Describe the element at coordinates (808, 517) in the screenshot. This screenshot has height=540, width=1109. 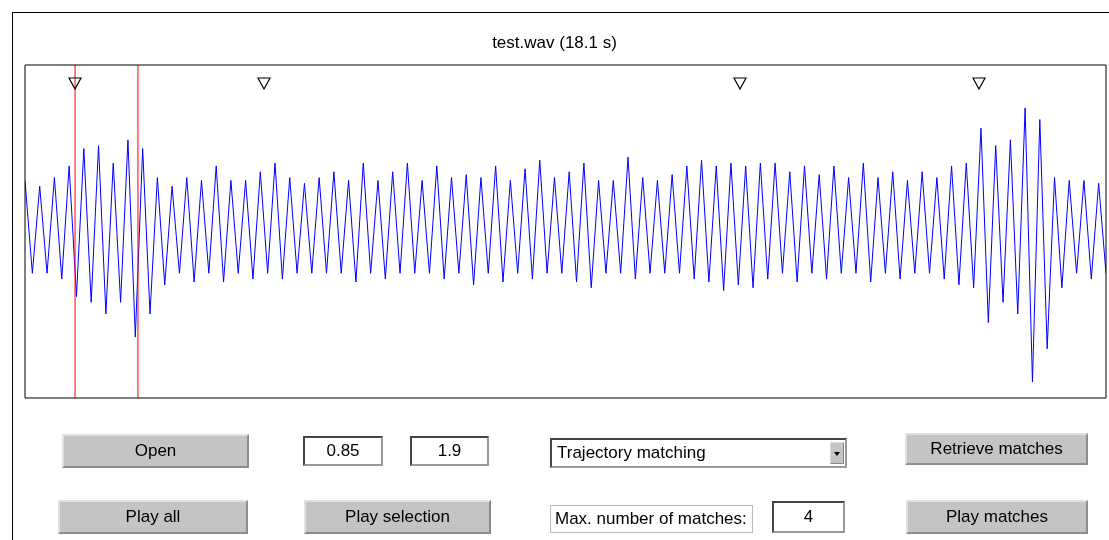
I see `text-field: 4` at that location.